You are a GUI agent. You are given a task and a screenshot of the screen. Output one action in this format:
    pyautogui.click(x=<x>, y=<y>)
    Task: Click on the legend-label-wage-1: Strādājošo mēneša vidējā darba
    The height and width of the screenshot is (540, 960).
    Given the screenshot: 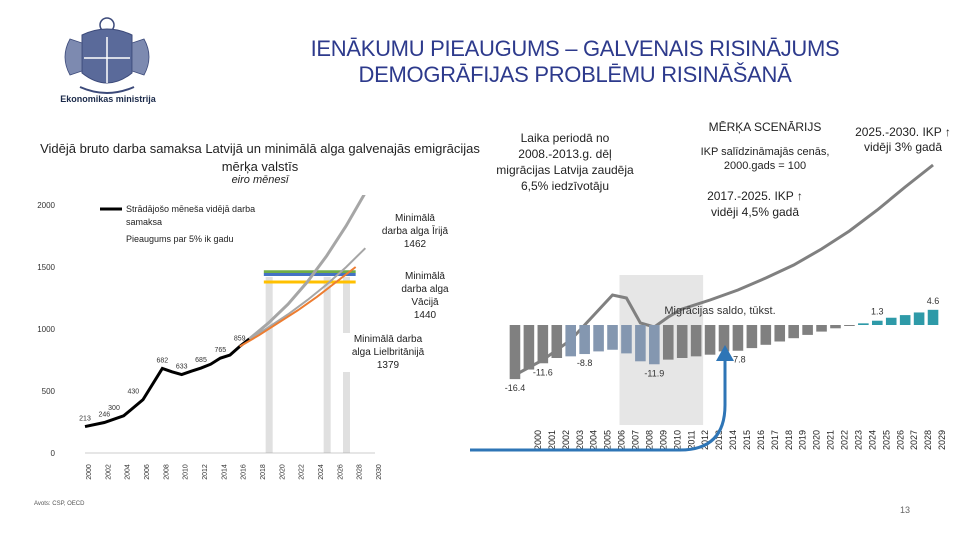 What is the action you would take?
    pyautogui.click(x=190, y=209)
    